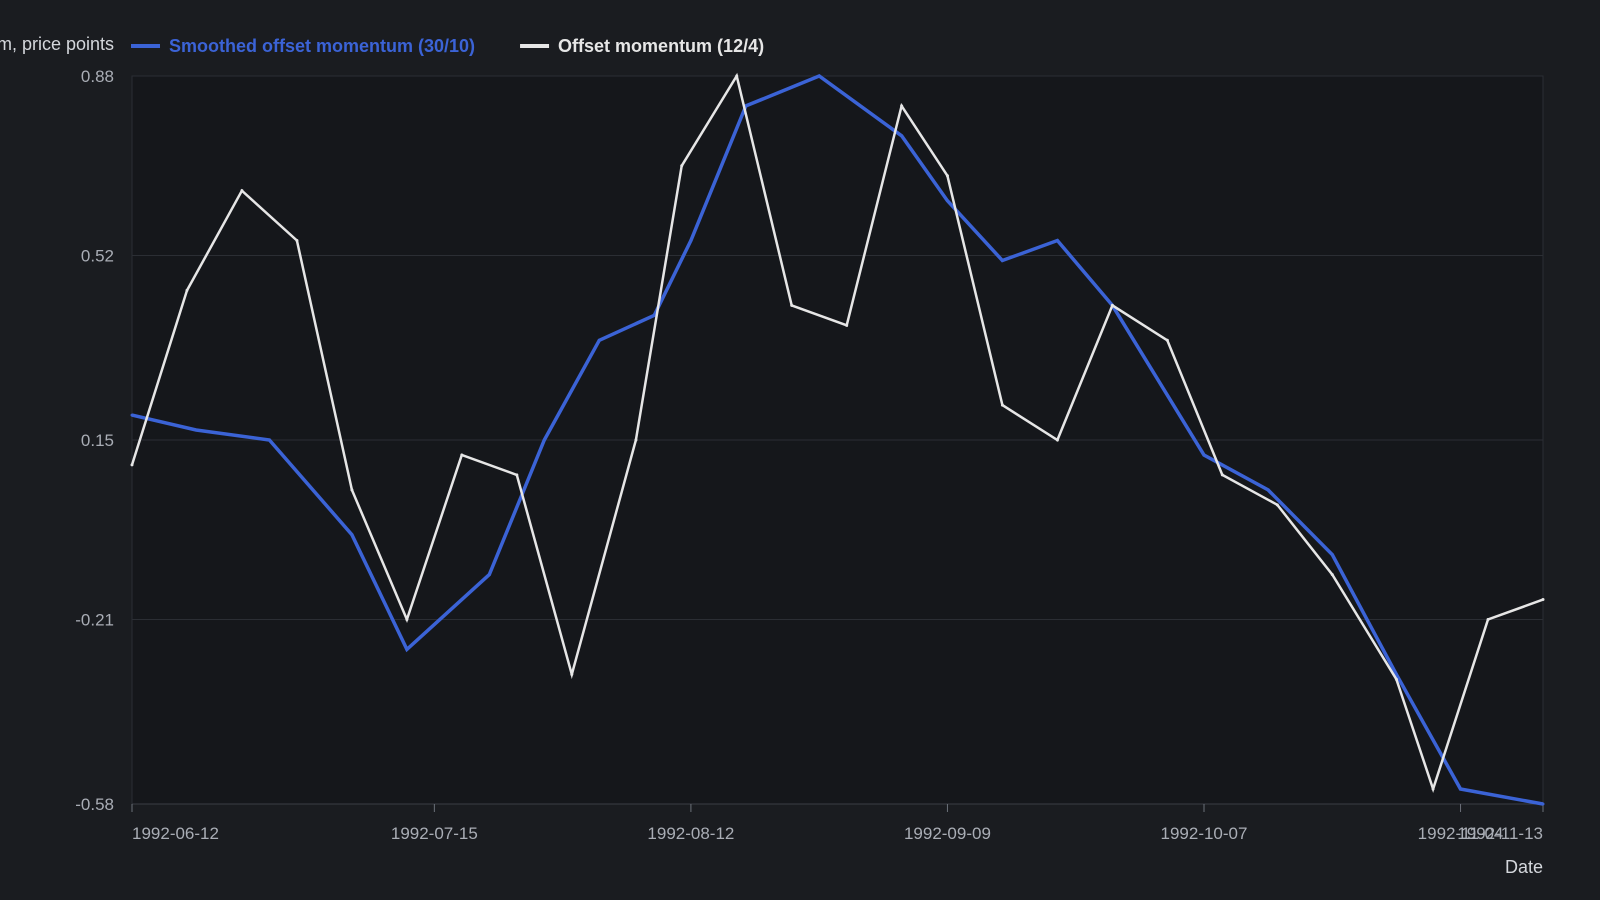  What do you see at coordinates (175, 833) in the screenshot?
I see `x-tick-label: 1992-06-12` at bounding box center [175, 833].